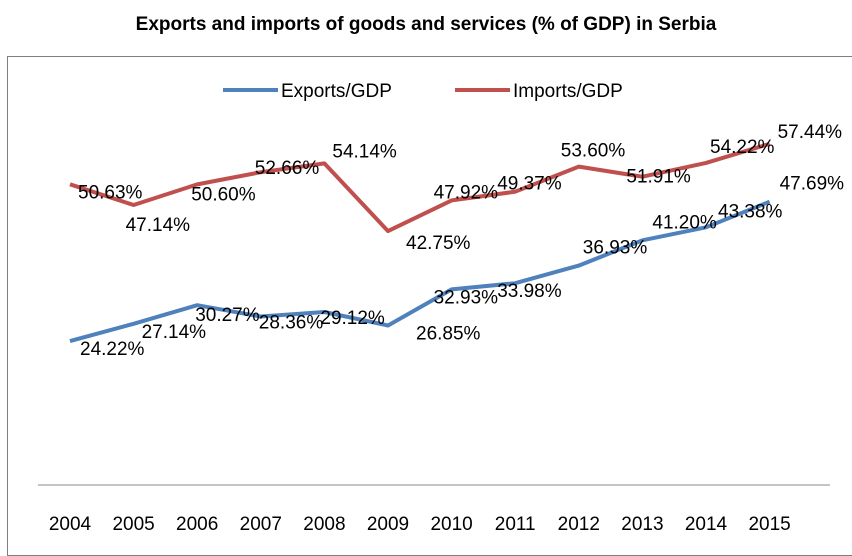 Image resolution: width=852 pixels, height=556 pixels. What do you see at coordinates (223, 194) in the screenshot?
I see `data-label: 50.60%` at bounding box center [223, 194].